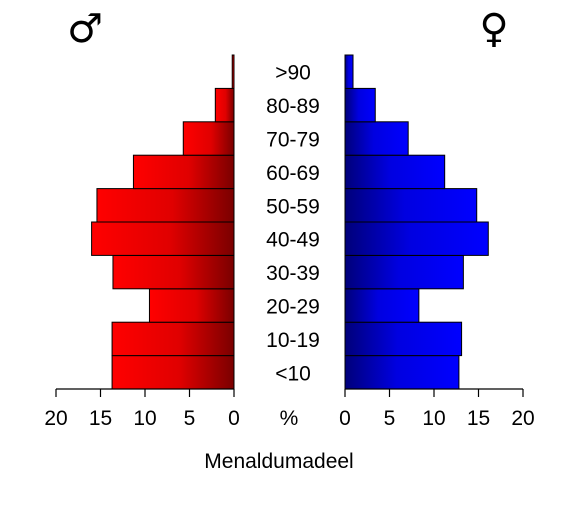 The height and width of the screenshot is (512, 579). What do you see at coordinates (293, 340) in the screenshot?
I see `age-label-1: 10-19` at bounding box center [293, 340].